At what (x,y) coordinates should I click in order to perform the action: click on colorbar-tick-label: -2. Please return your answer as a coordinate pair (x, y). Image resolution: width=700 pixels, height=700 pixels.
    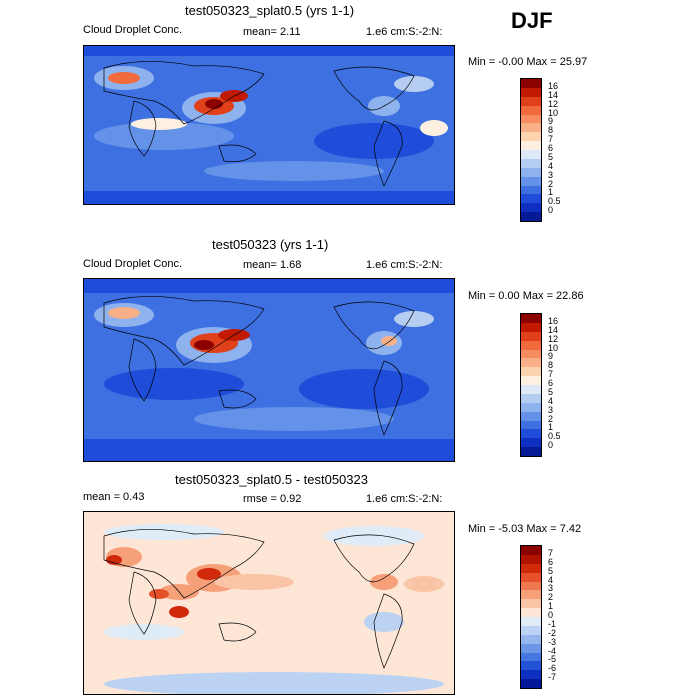
    Looking at the image, I should click on (552, 632).